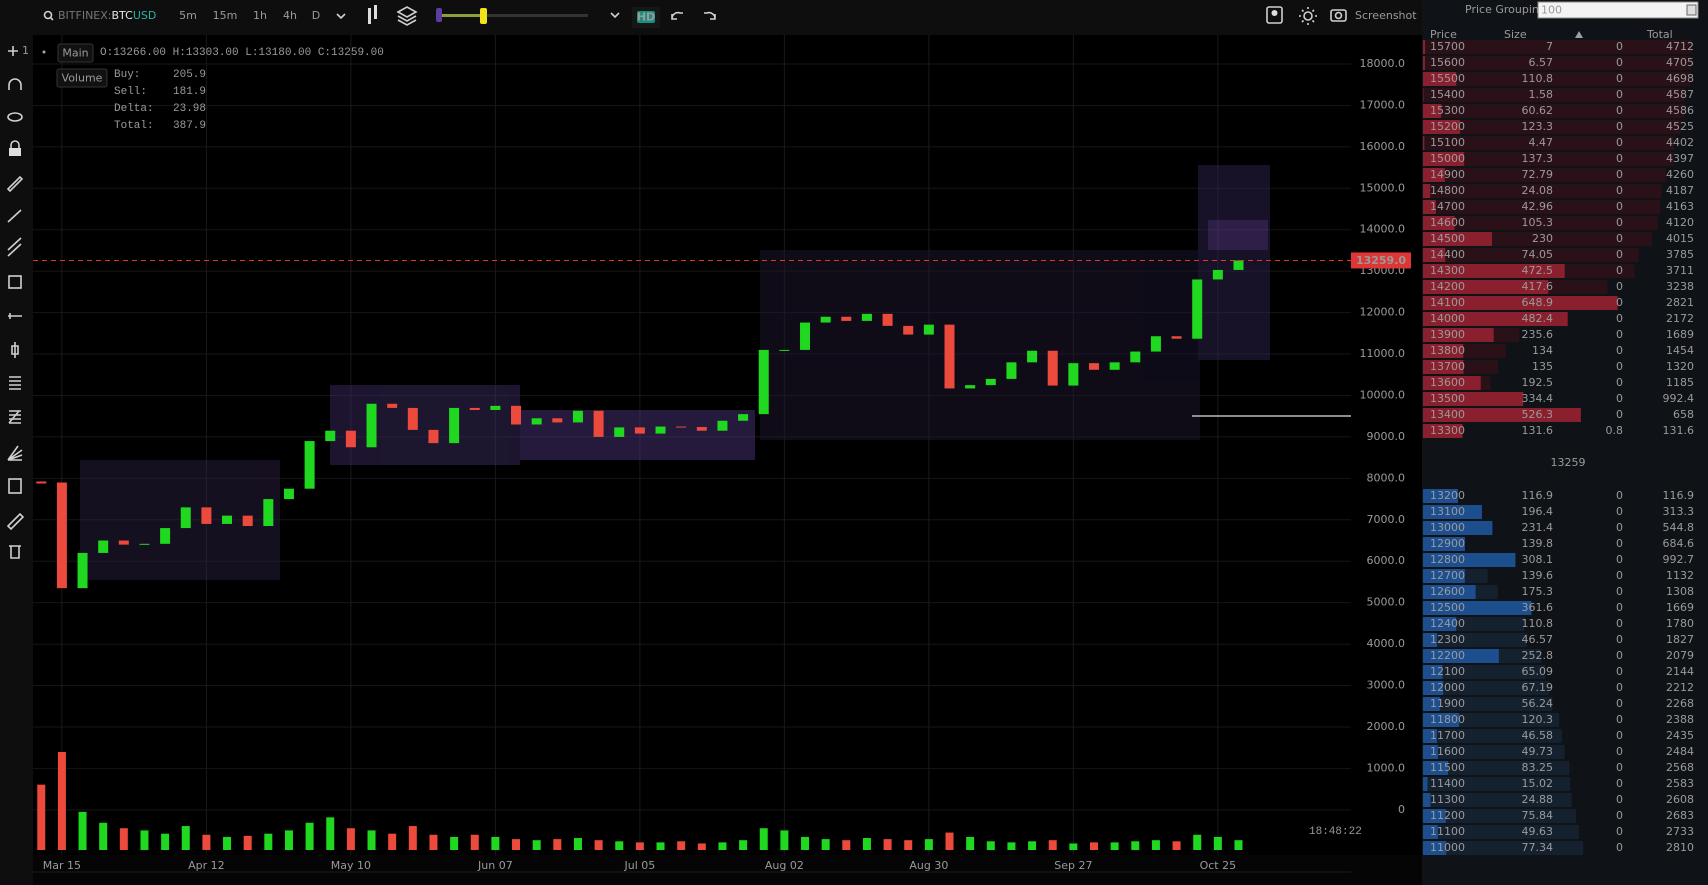  What do you see at coordinates (15, 316) in the screenshot?
I see `horizontal-line-tool` at bounding box center [15, 316].